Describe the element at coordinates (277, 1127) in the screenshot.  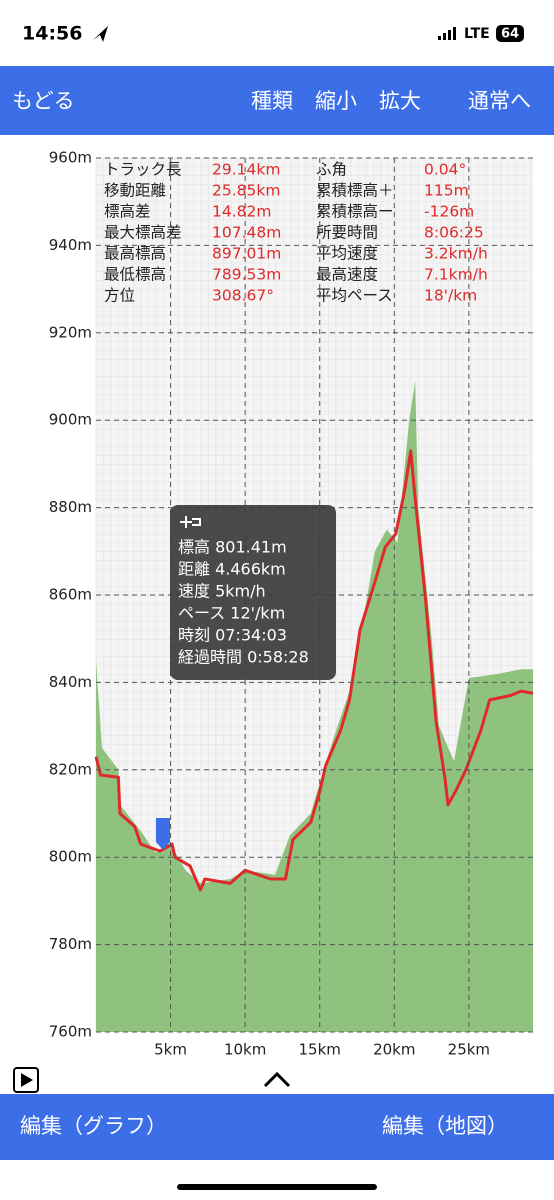
I see `bottom-bar` at that location.